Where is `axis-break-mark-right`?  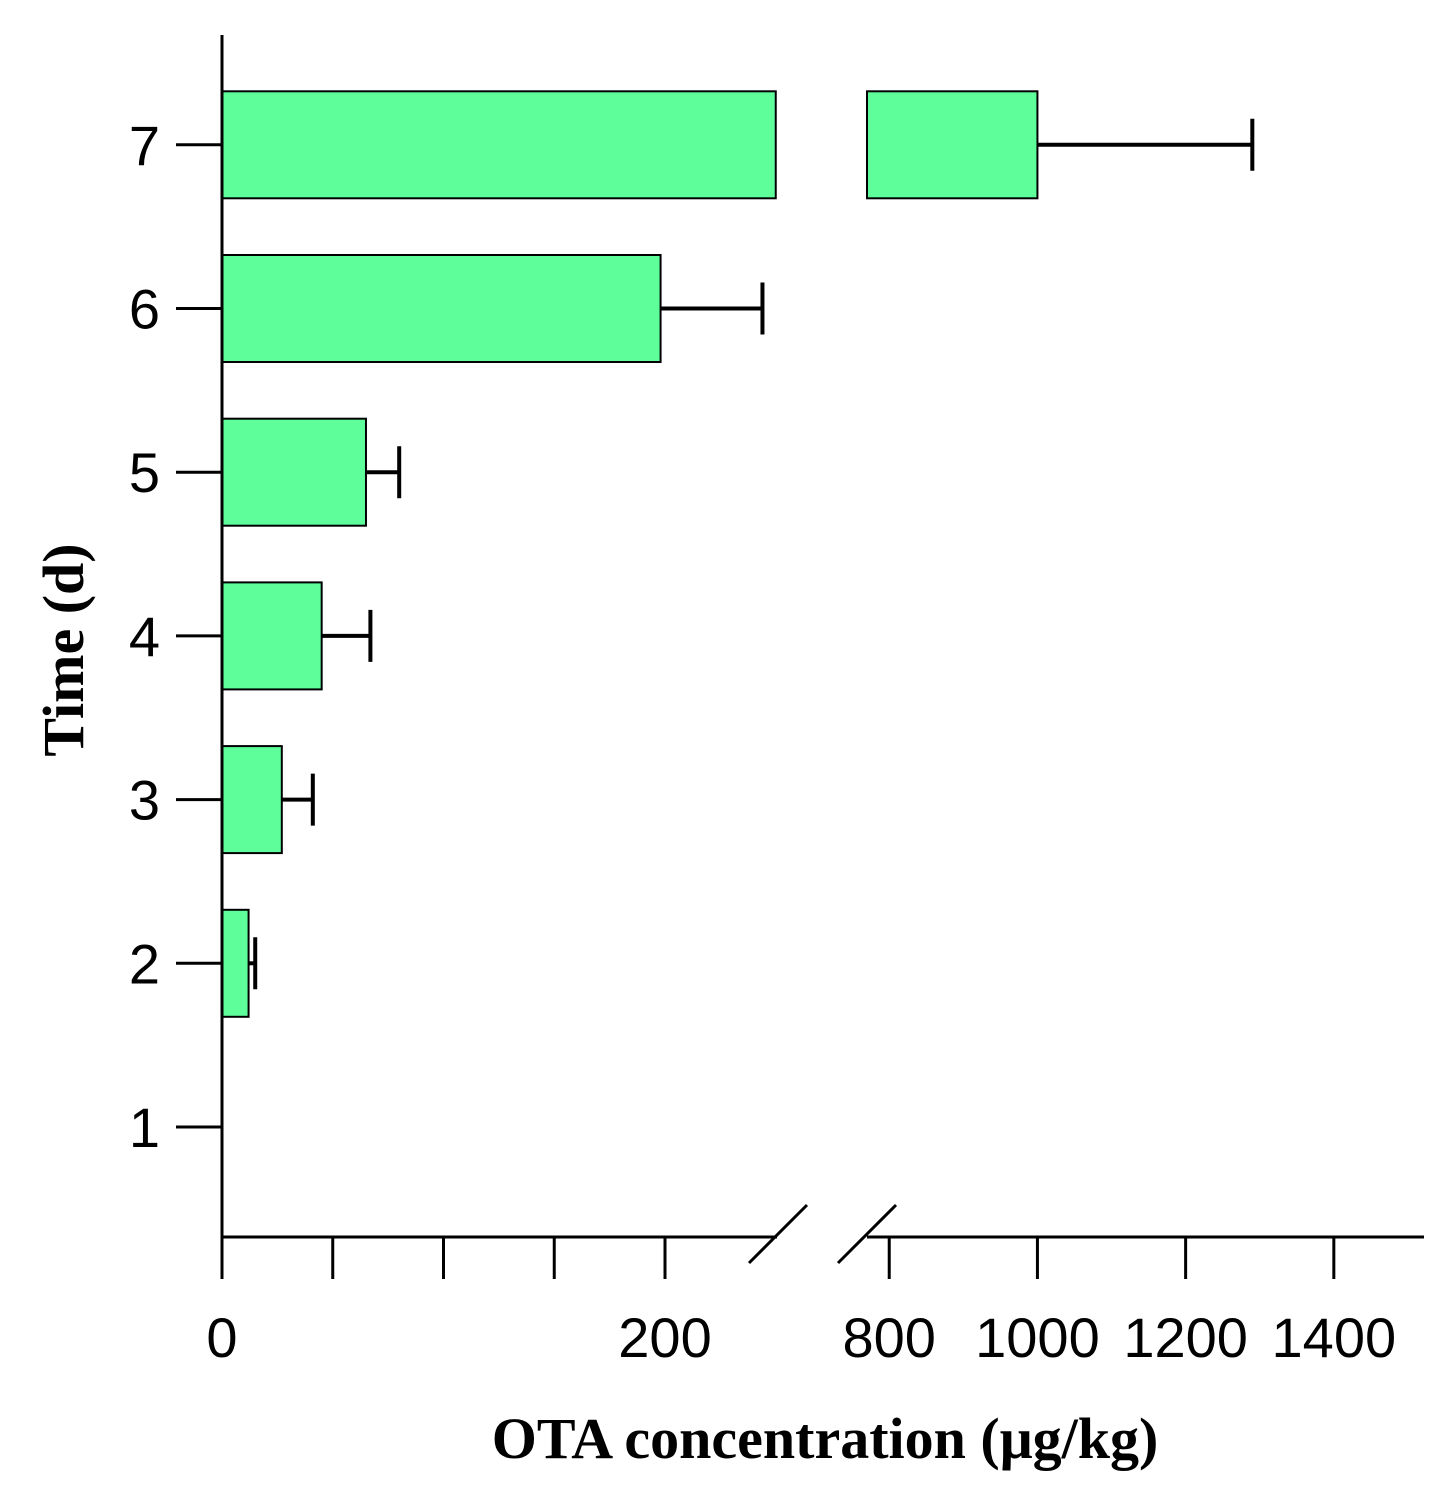
axis-break-mark-right is located at coordinates (867, 1234).